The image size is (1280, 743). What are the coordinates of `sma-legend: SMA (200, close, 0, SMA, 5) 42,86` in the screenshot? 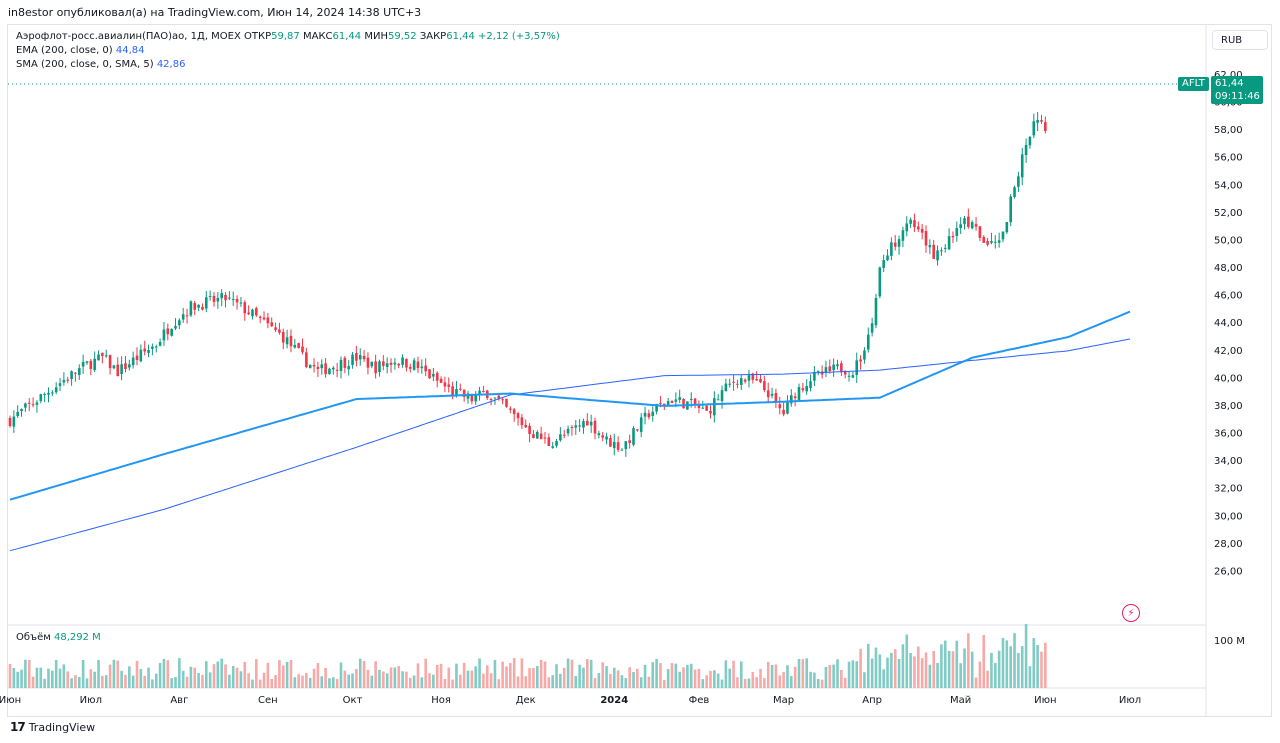 It's located at (100, 65).